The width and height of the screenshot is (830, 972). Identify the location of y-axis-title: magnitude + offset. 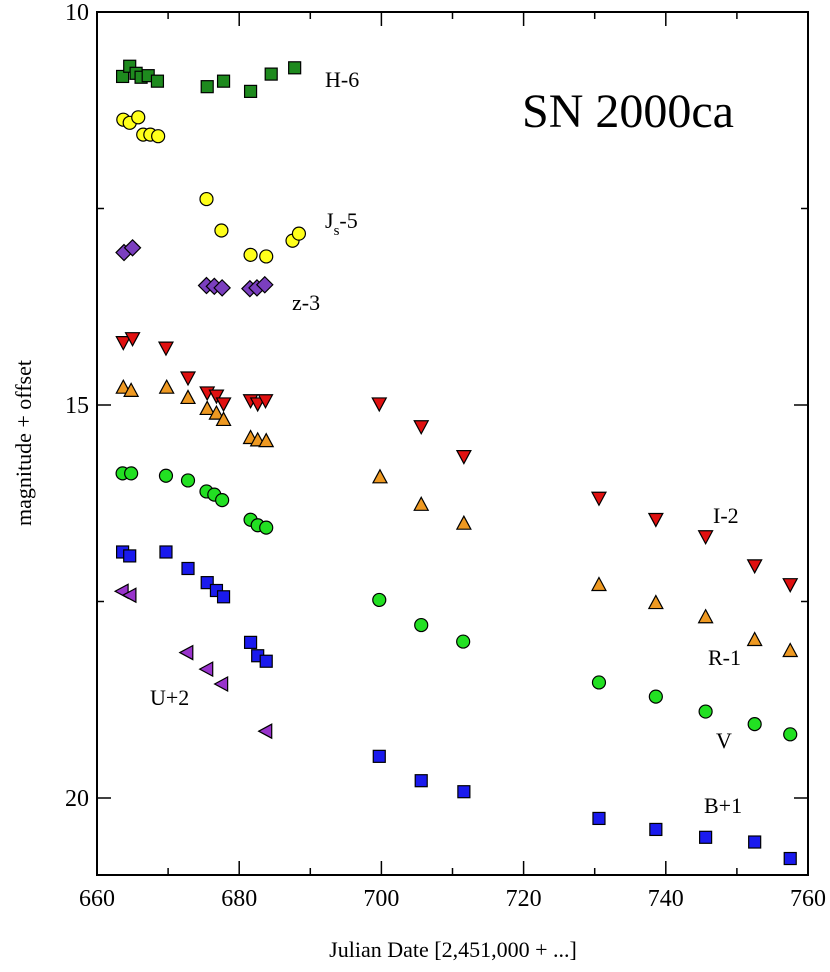
(23, 443).